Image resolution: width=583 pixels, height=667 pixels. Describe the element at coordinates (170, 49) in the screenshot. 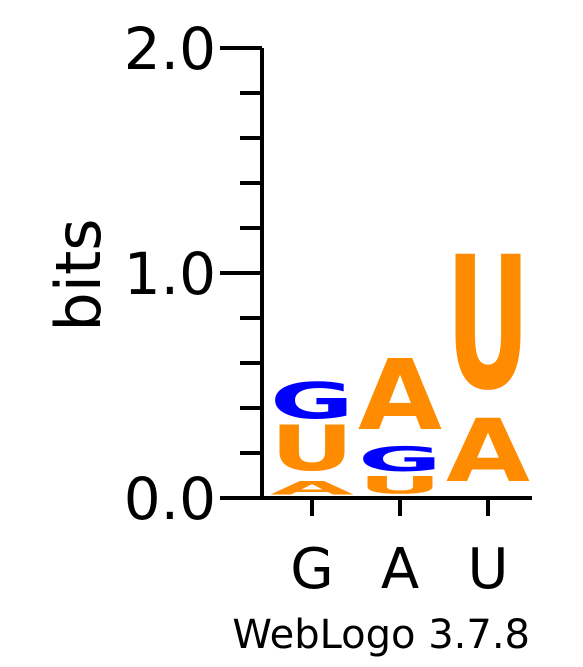

I see `y-tick-label: 2.0` at that location.